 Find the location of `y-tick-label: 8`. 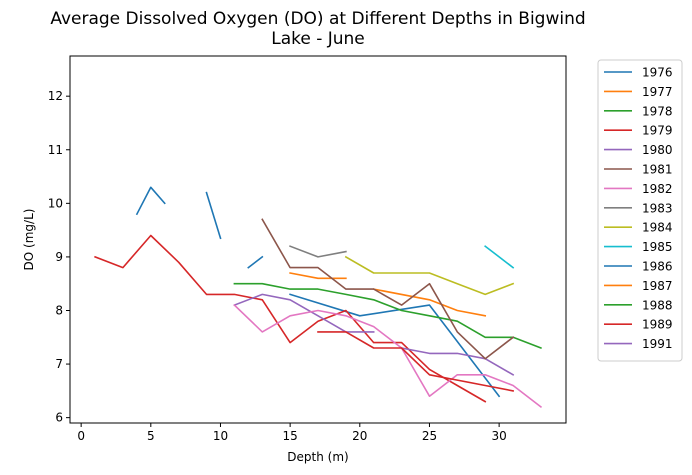

y-tick-label: 8 is located at coordinates (59, 310).